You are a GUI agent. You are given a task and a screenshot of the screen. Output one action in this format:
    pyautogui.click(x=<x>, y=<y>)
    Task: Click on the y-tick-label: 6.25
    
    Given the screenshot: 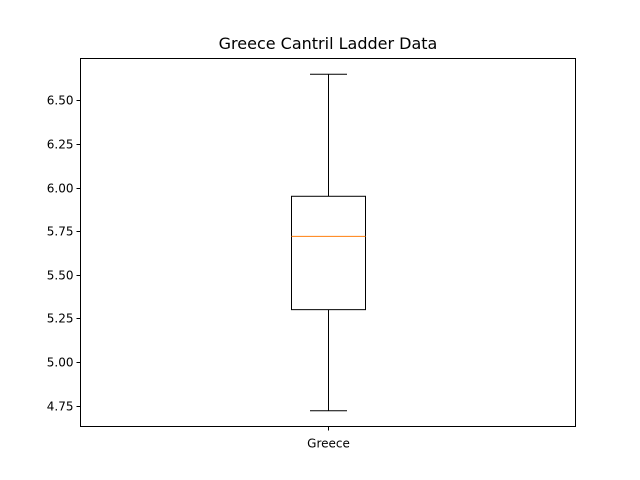 What is the action you would take?
    pyautogui.click(x=60, y=145)
    